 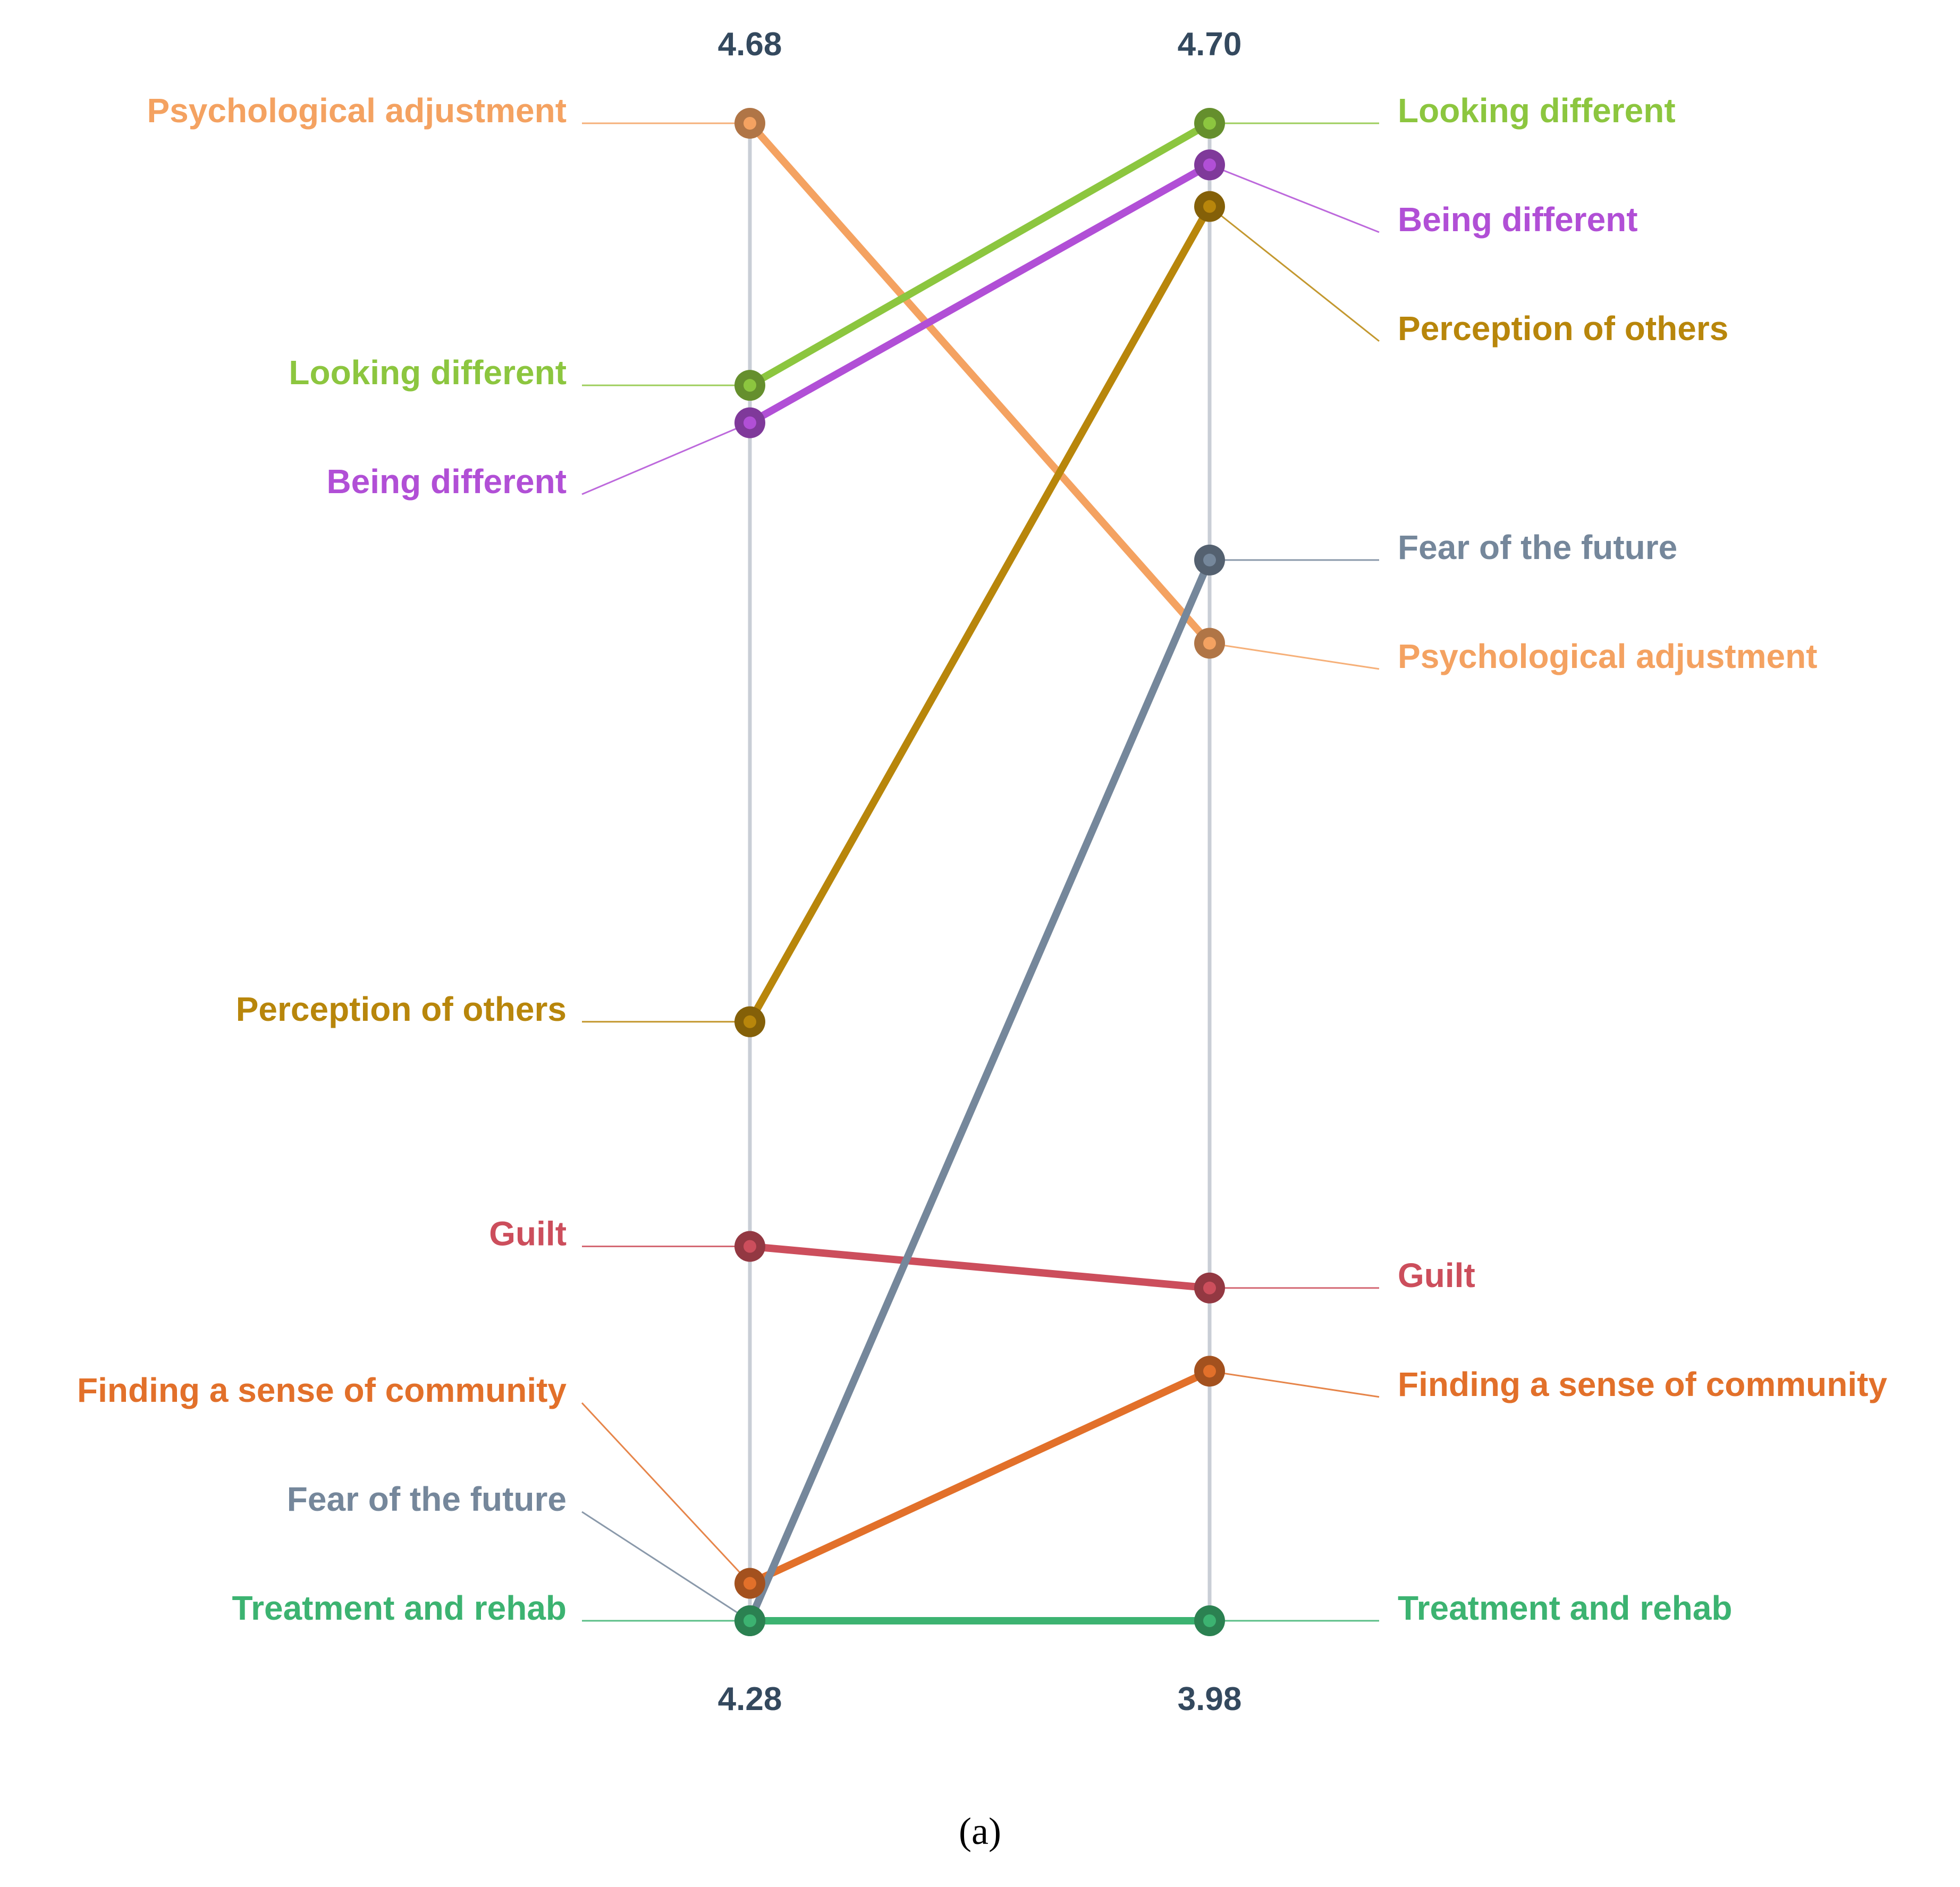 What do you see at coordinates (750, 1620) in the screenshot?
I see `point-center-left-treatment-and-rehab` at bounding box center [750, 1620].